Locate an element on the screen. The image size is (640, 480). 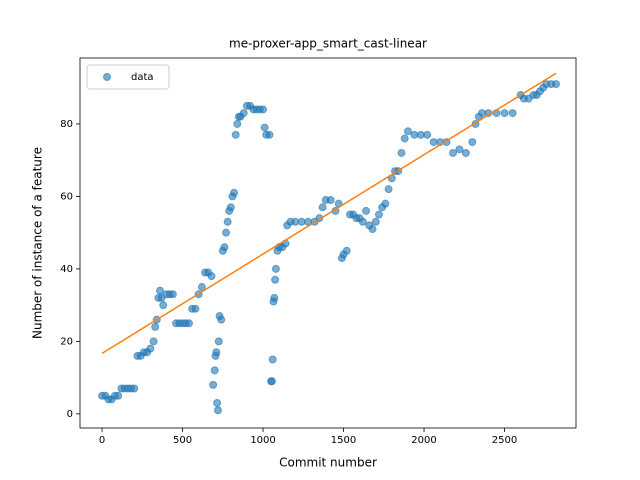
y-tick-label: 20 is located at coordinates (66, 341).